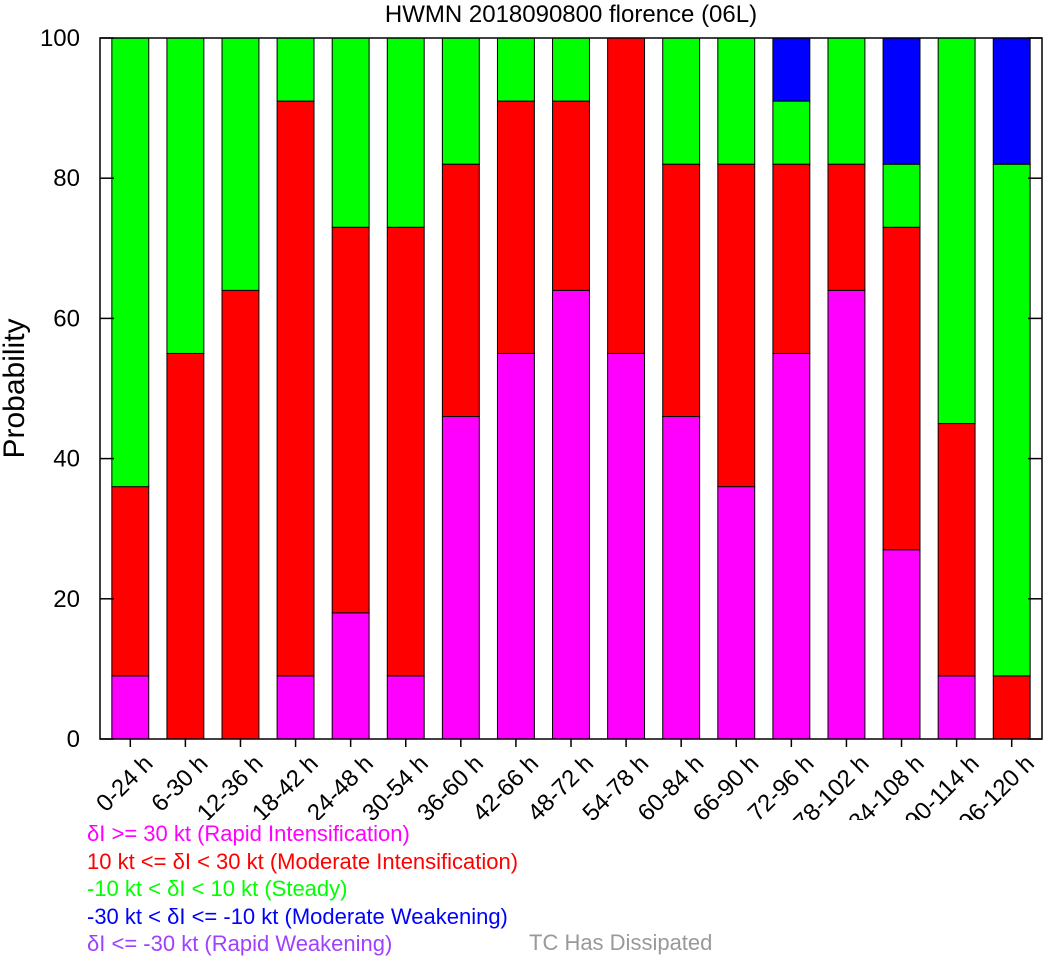 The width and height of the screenshot is (1057, 959). Describe the element at coordinates (66, 599) in the screenshot. I see `y-tick-label: 20` at that location.